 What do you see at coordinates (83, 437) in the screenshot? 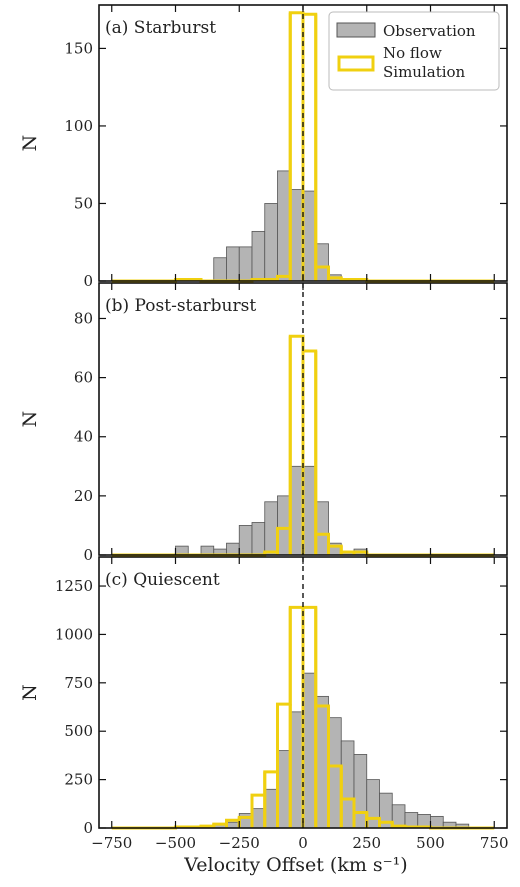
I see `y-tick-label: 40` at bounding box center [83, 437].